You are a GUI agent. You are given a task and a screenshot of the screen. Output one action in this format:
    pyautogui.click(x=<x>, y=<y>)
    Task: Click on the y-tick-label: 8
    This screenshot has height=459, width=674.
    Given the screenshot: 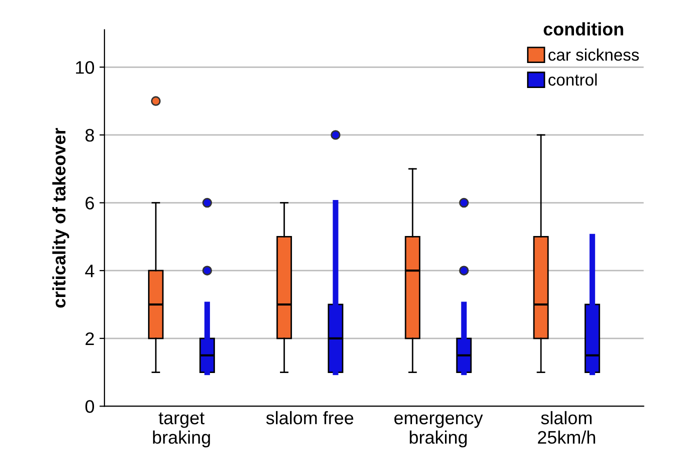 What is the action you would take?
    pyautogui.click(x=89, y=135)
    